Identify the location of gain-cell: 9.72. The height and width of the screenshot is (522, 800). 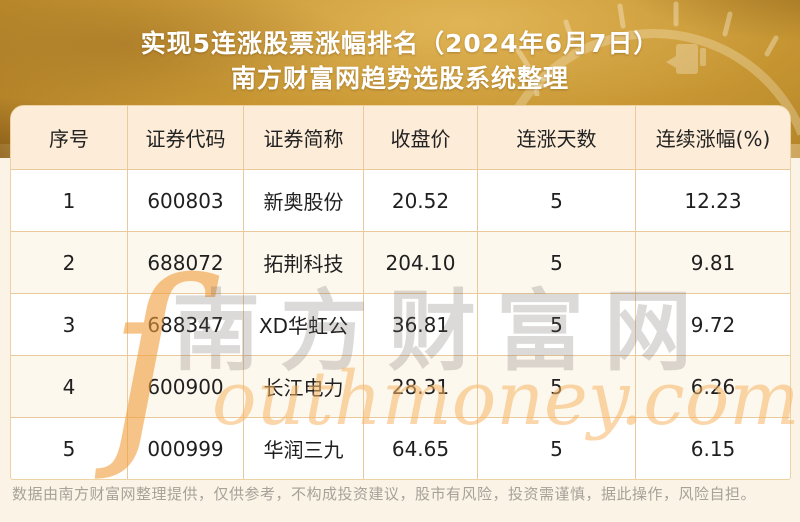
(713, 324).